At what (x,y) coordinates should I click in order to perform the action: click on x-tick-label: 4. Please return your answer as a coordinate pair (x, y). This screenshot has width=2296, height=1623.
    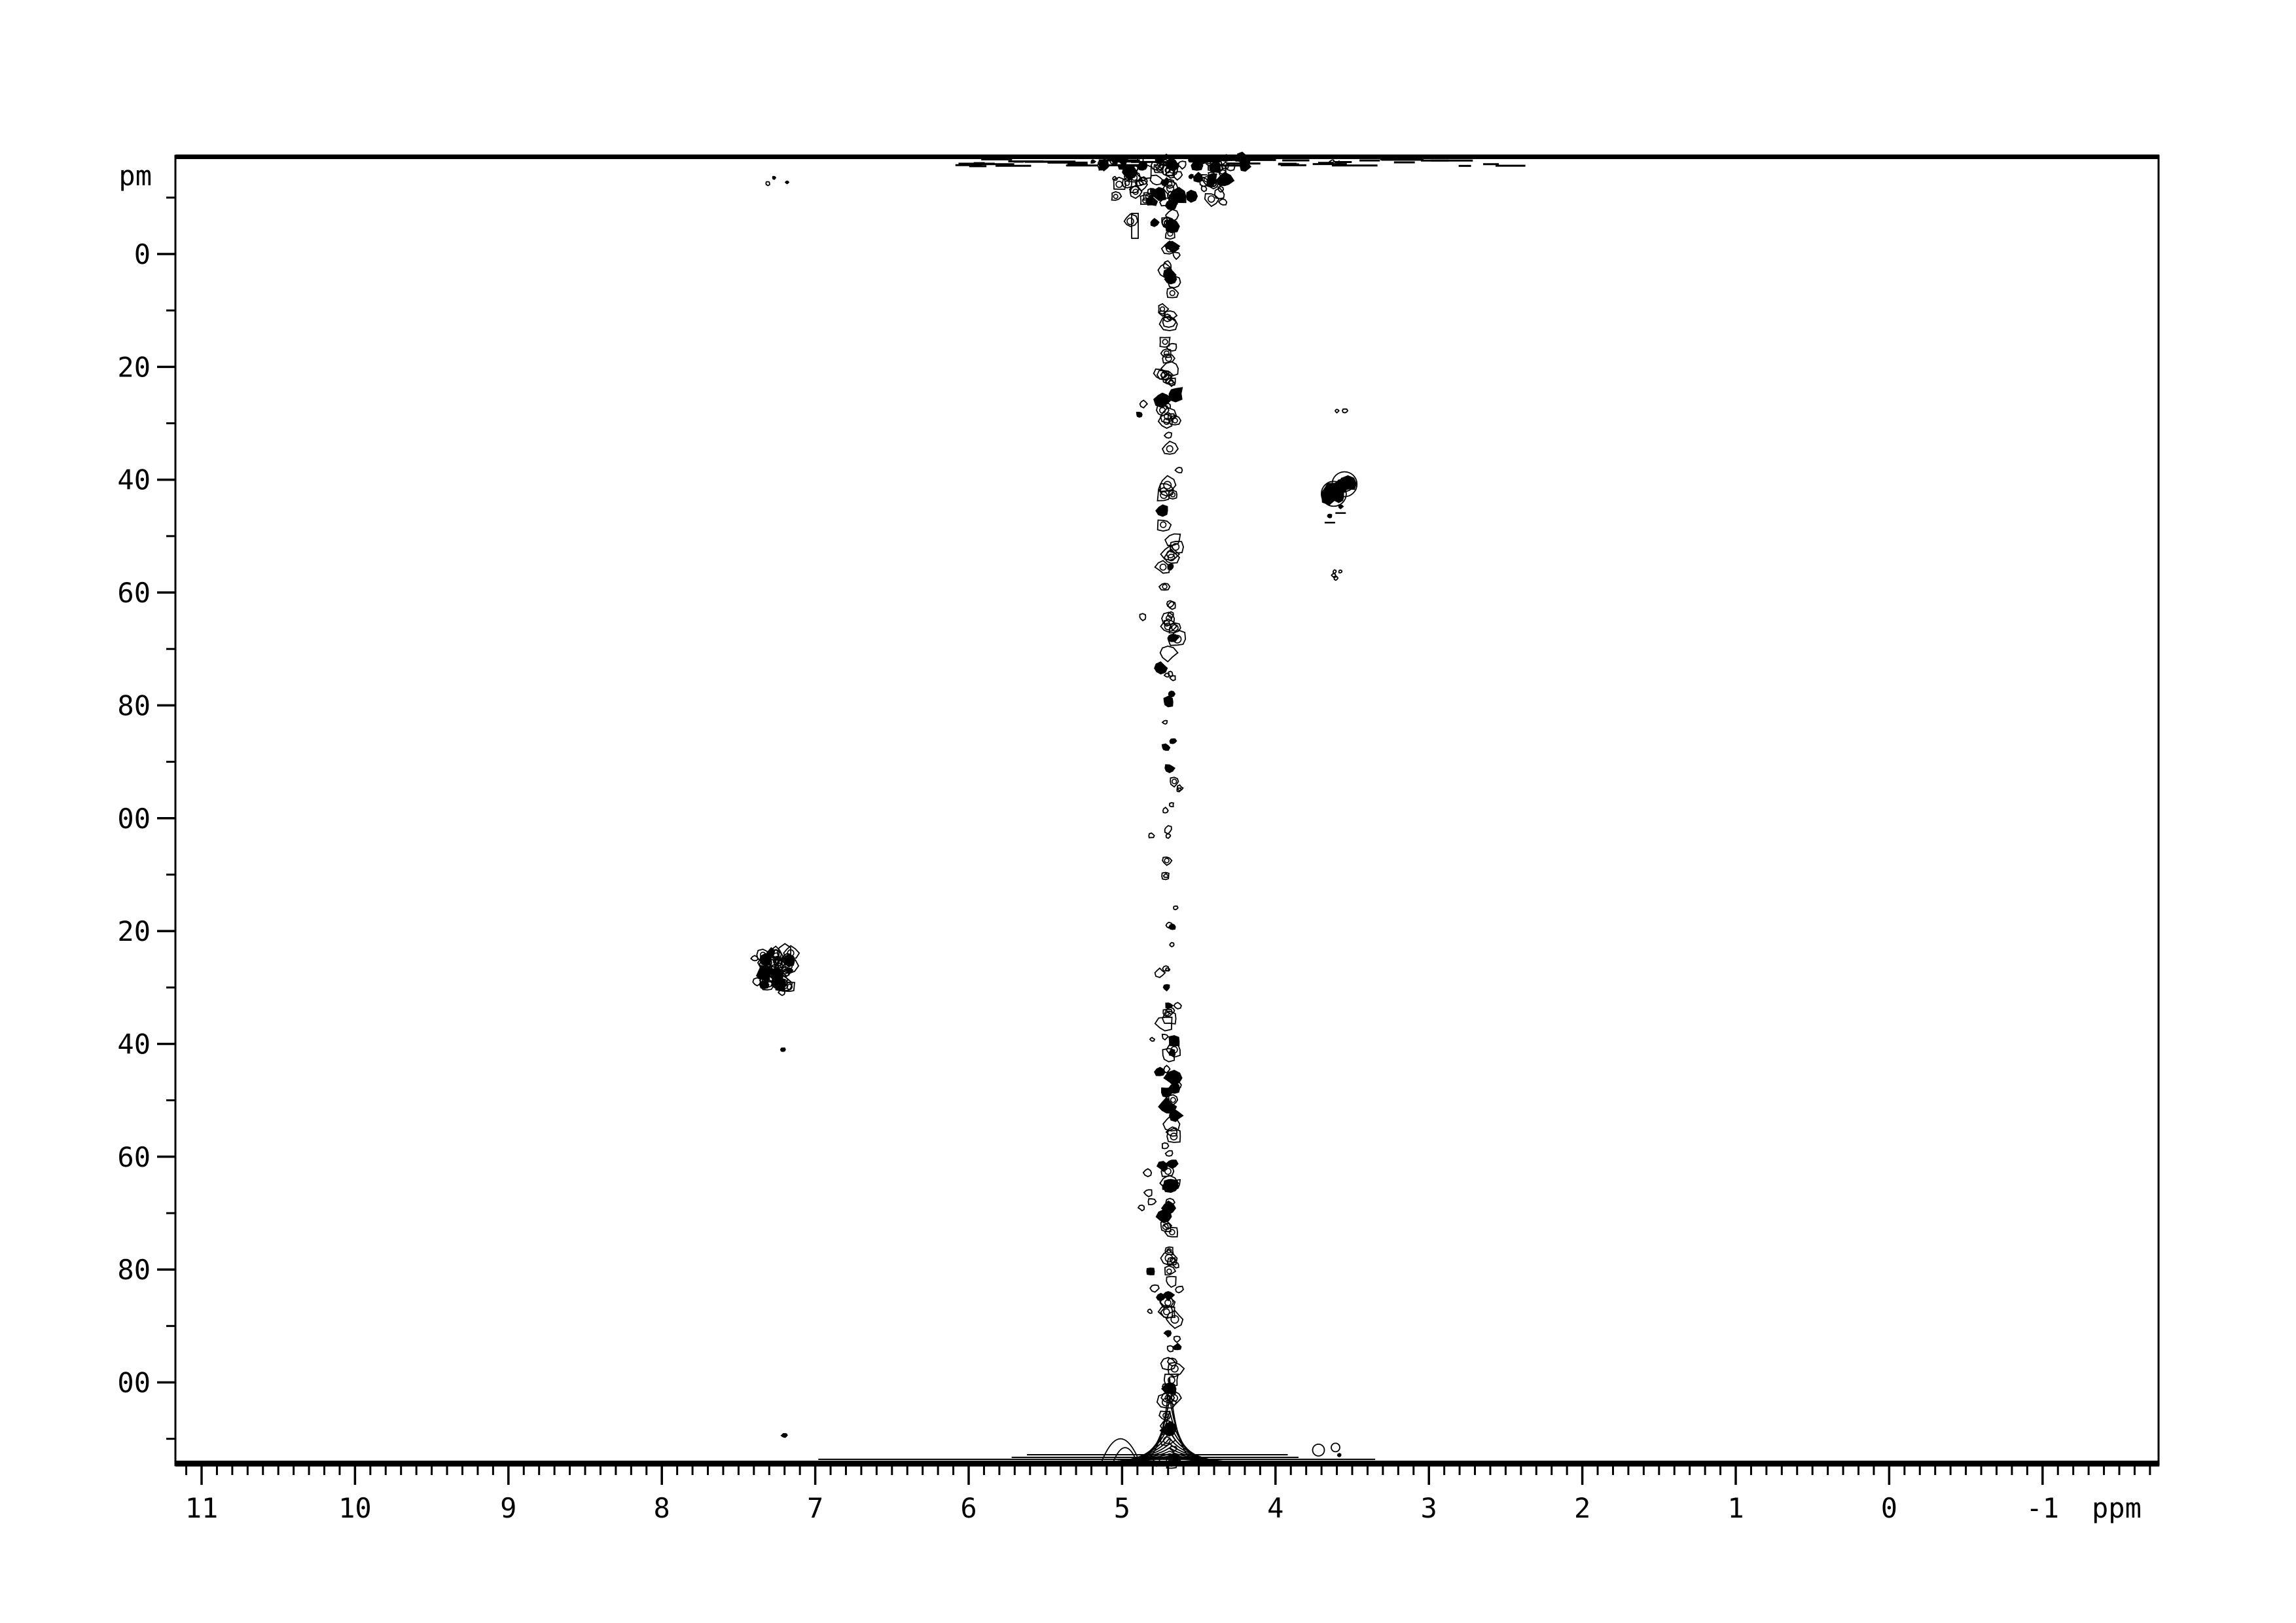
    Looking at the image, I should click on (1275, 1508).